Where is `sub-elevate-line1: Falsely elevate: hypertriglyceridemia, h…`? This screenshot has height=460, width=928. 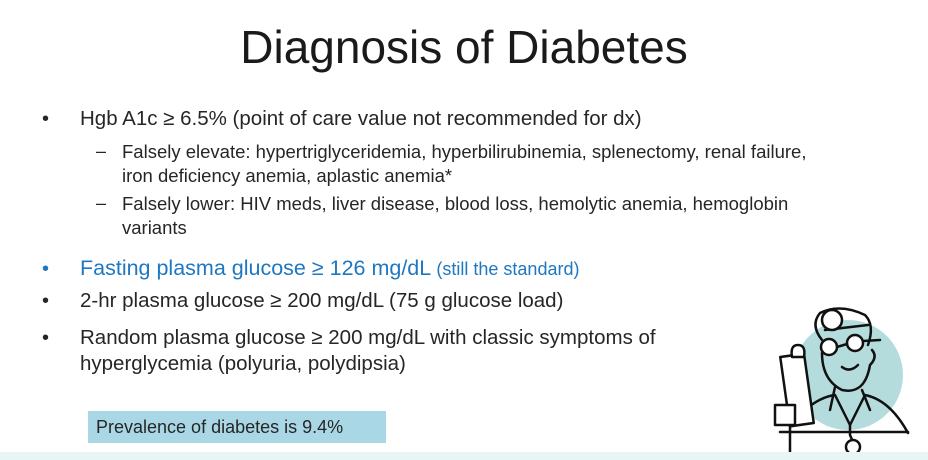
sub-elevate-line1: Falsely elevate: hypertriglyceridemia, h… is located at coordinates (464, 151).